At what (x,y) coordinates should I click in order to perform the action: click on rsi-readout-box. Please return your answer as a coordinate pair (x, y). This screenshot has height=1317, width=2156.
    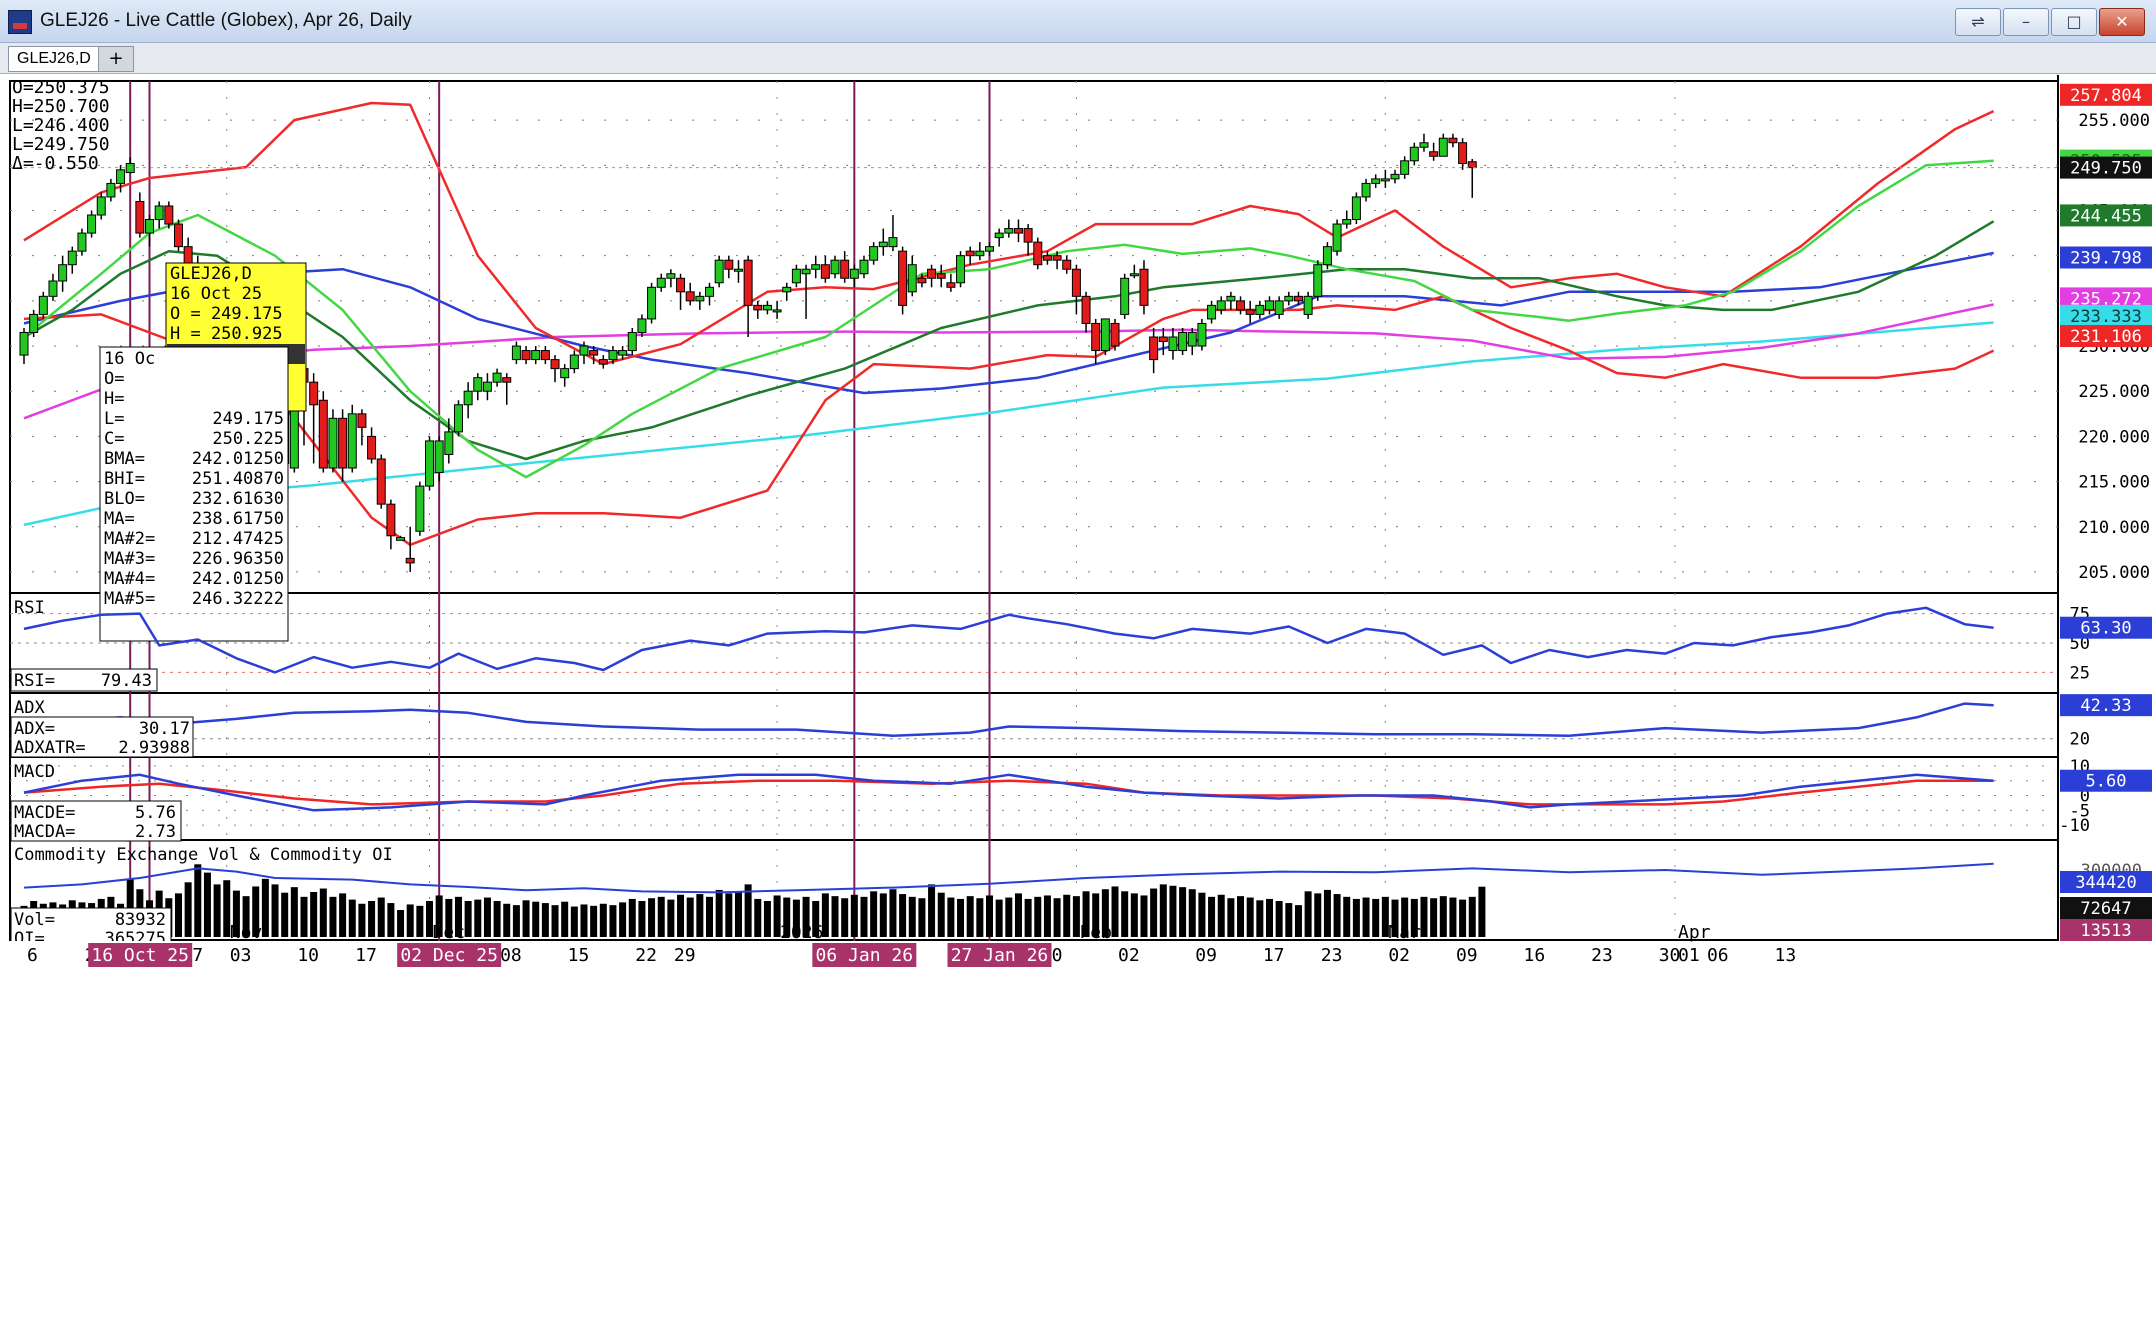
    Looking at the image, I should click on (84, 680).